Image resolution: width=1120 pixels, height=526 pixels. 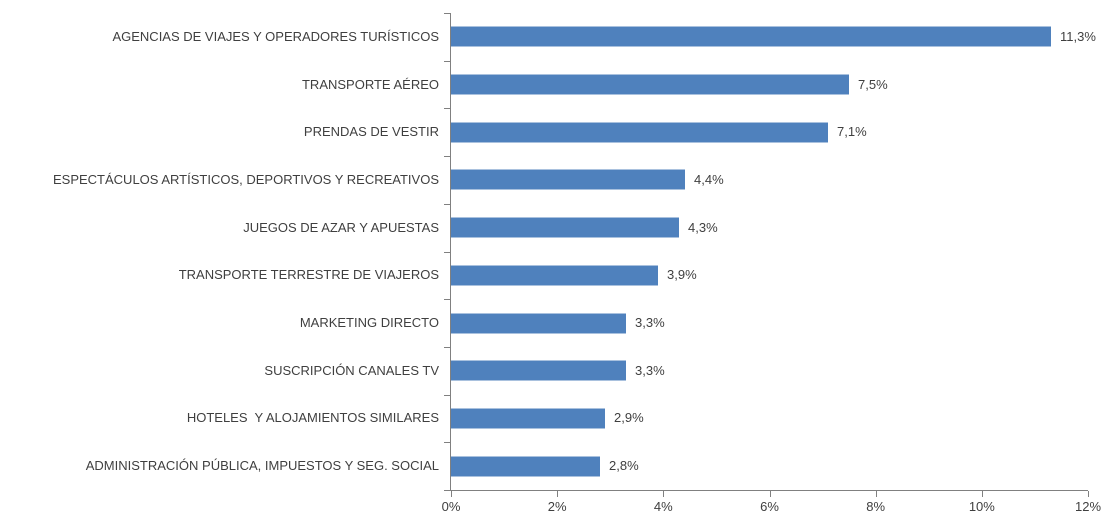 What do you see at coordinates (663, 506) in the screenshot?
I see `x-tick-label: 4%` at bounding box center [663, 506].